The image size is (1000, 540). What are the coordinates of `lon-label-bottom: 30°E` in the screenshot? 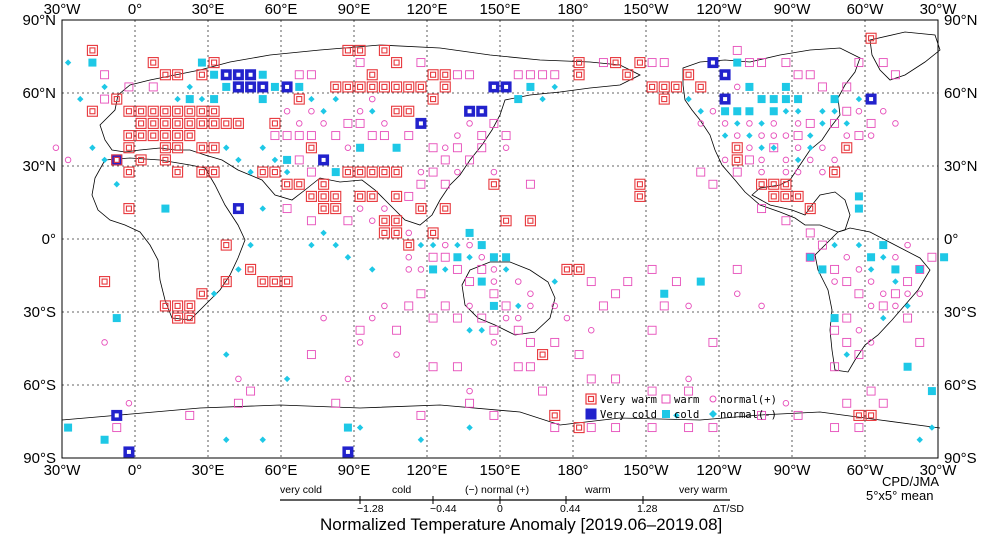 It's located at (208, 470).